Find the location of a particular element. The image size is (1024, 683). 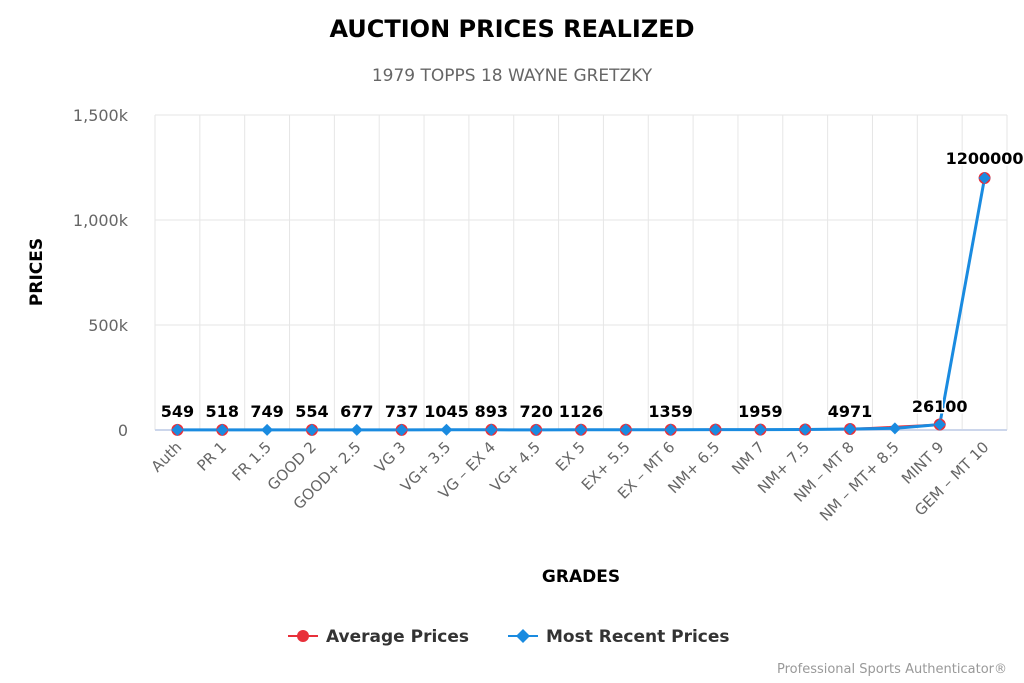

legend-item-average: Average Prices is located at coordinates (378, 637).